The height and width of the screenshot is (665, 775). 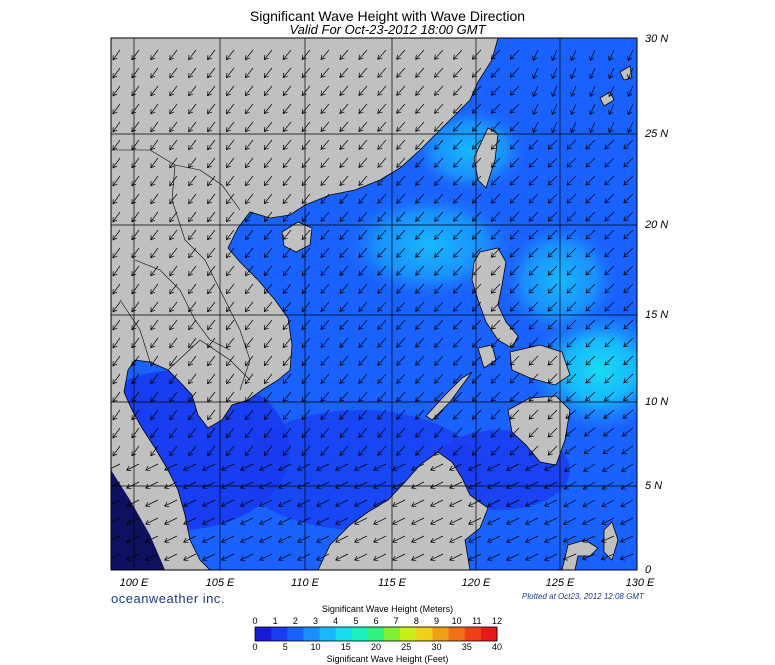 What do you see at coordinates (387, 609) in the screenshot?
I see `colorbar-title-meters: Significant Wave Height (Meters)` at bounding box center [387, 609].